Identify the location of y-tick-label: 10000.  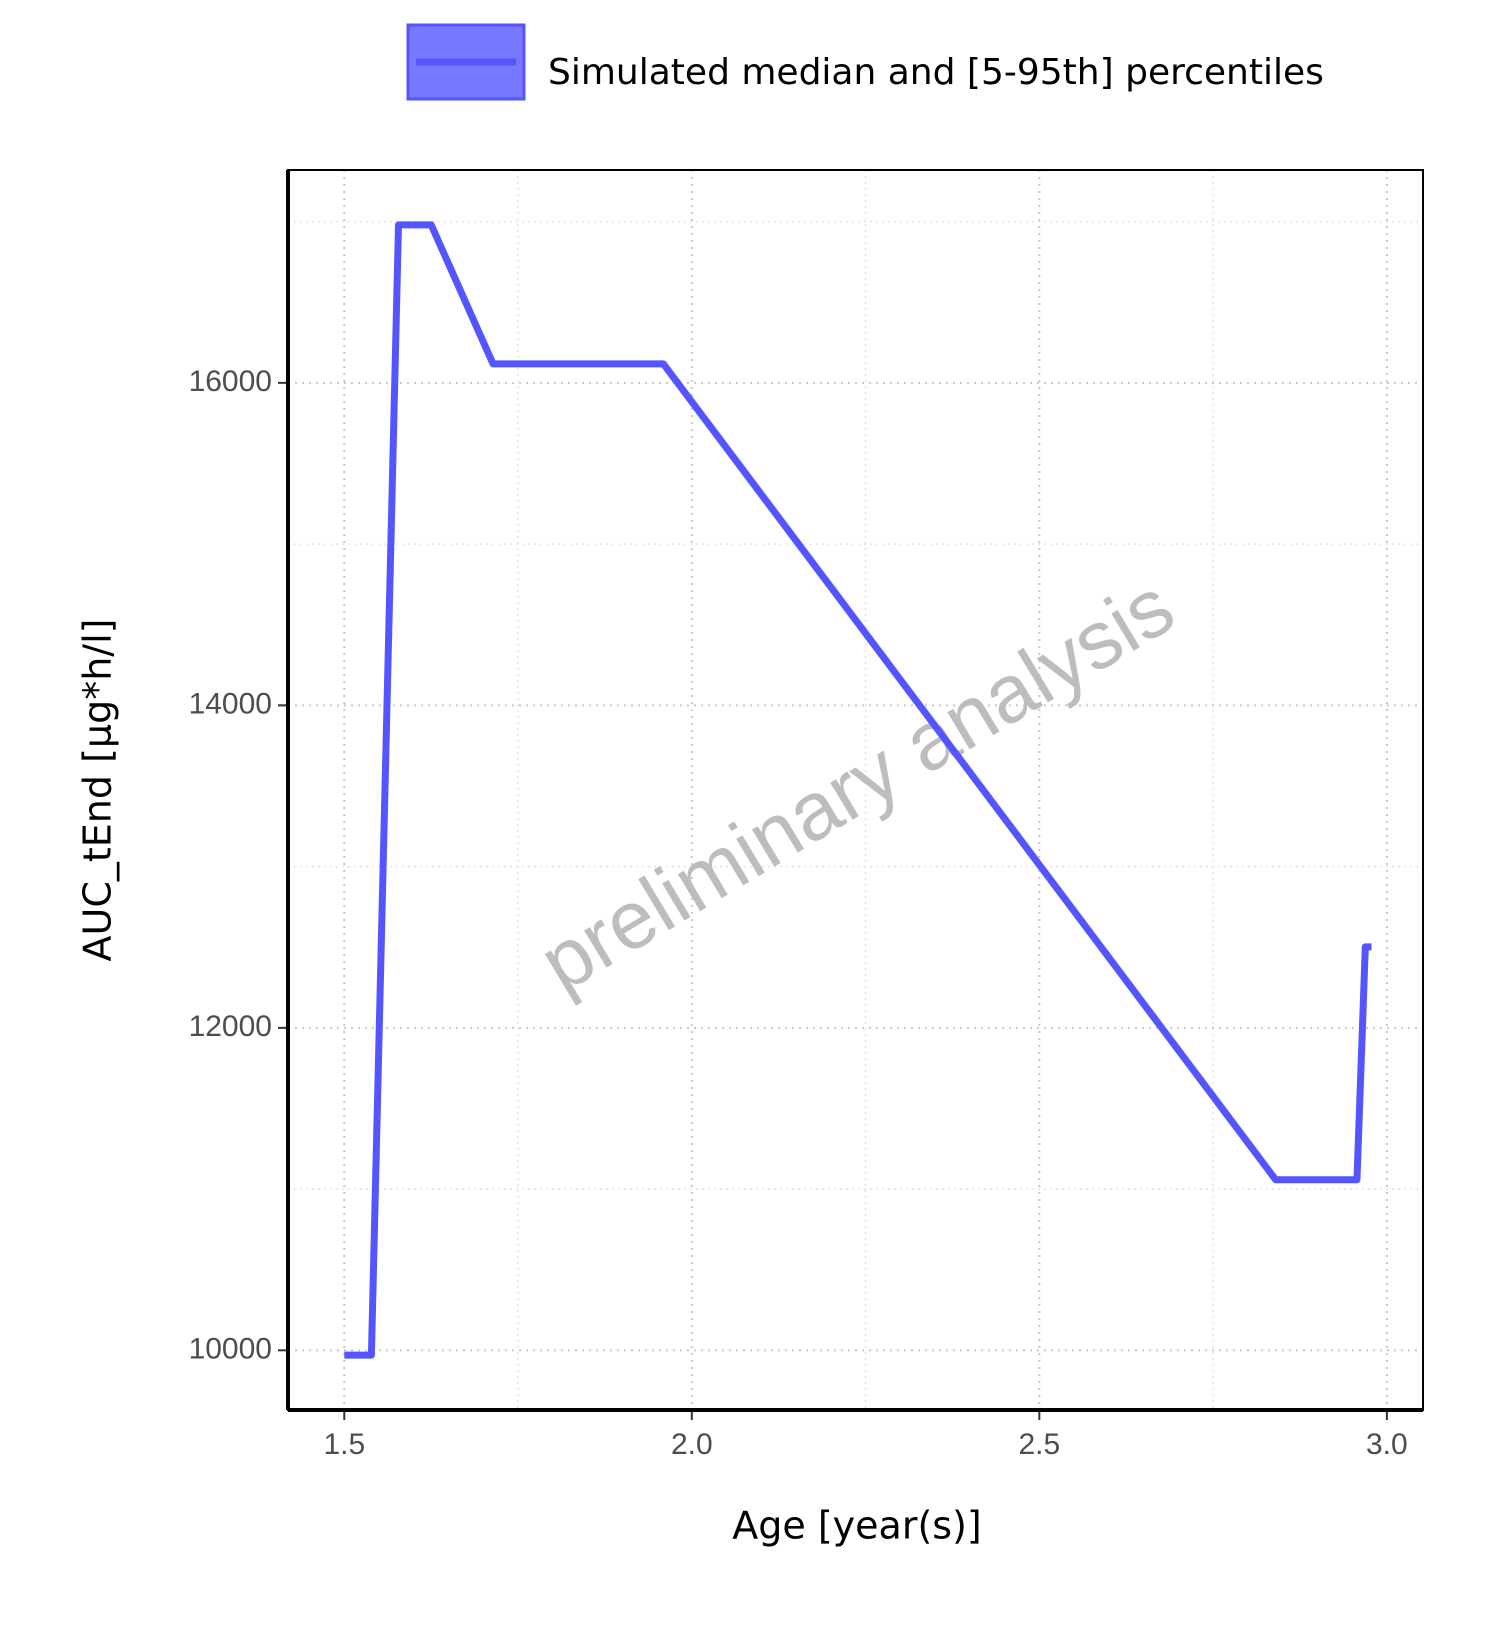
(230, 1348).